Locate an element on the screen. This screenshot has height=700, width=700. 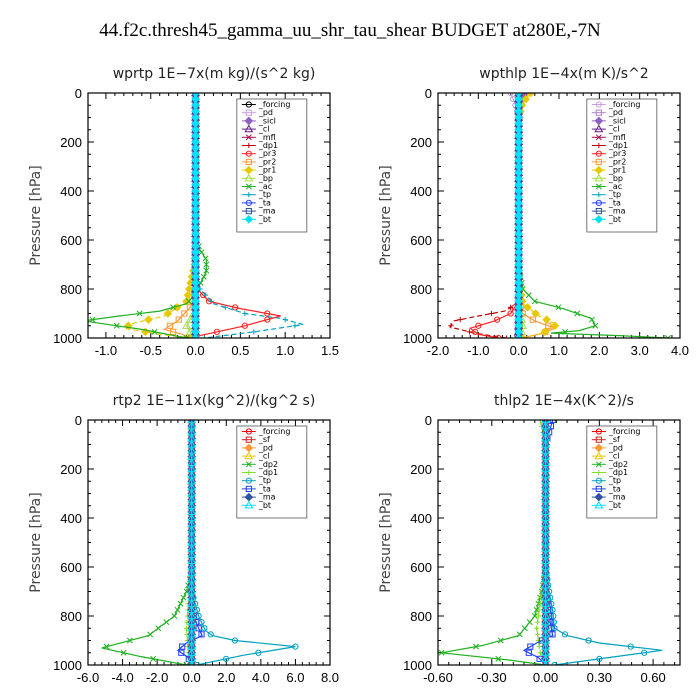
plot-frame is located at coordinates (209, 215).